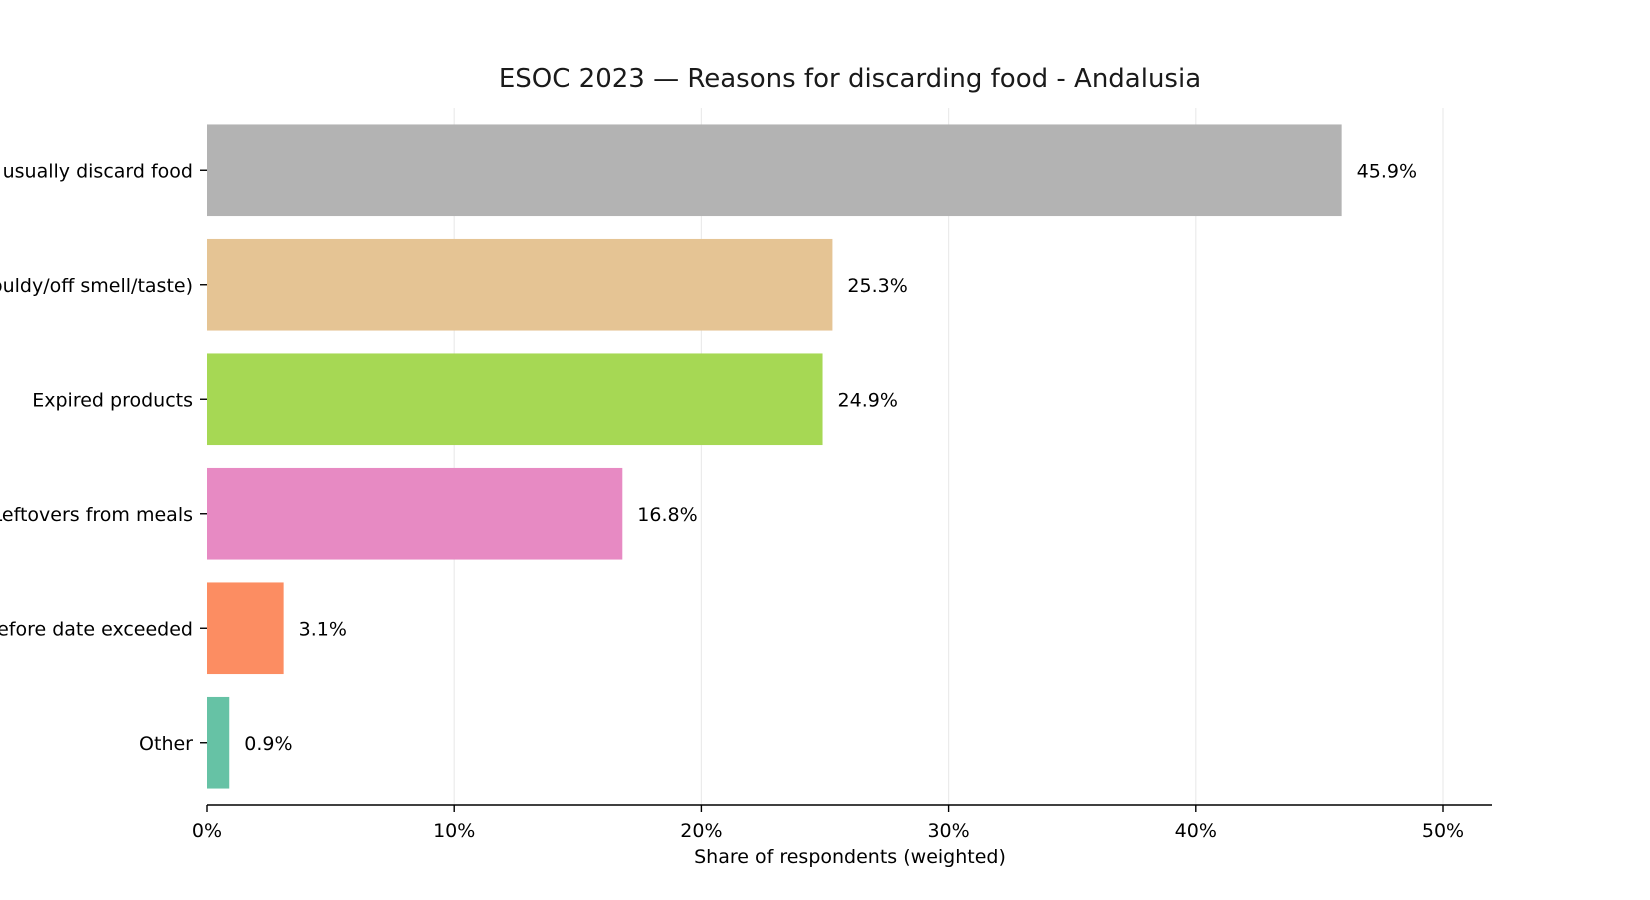 Image resolution: width=1650 pixels, height=900 pixels. I want to click on y-category-label: Best-before date exceeded, so click(96, 629).